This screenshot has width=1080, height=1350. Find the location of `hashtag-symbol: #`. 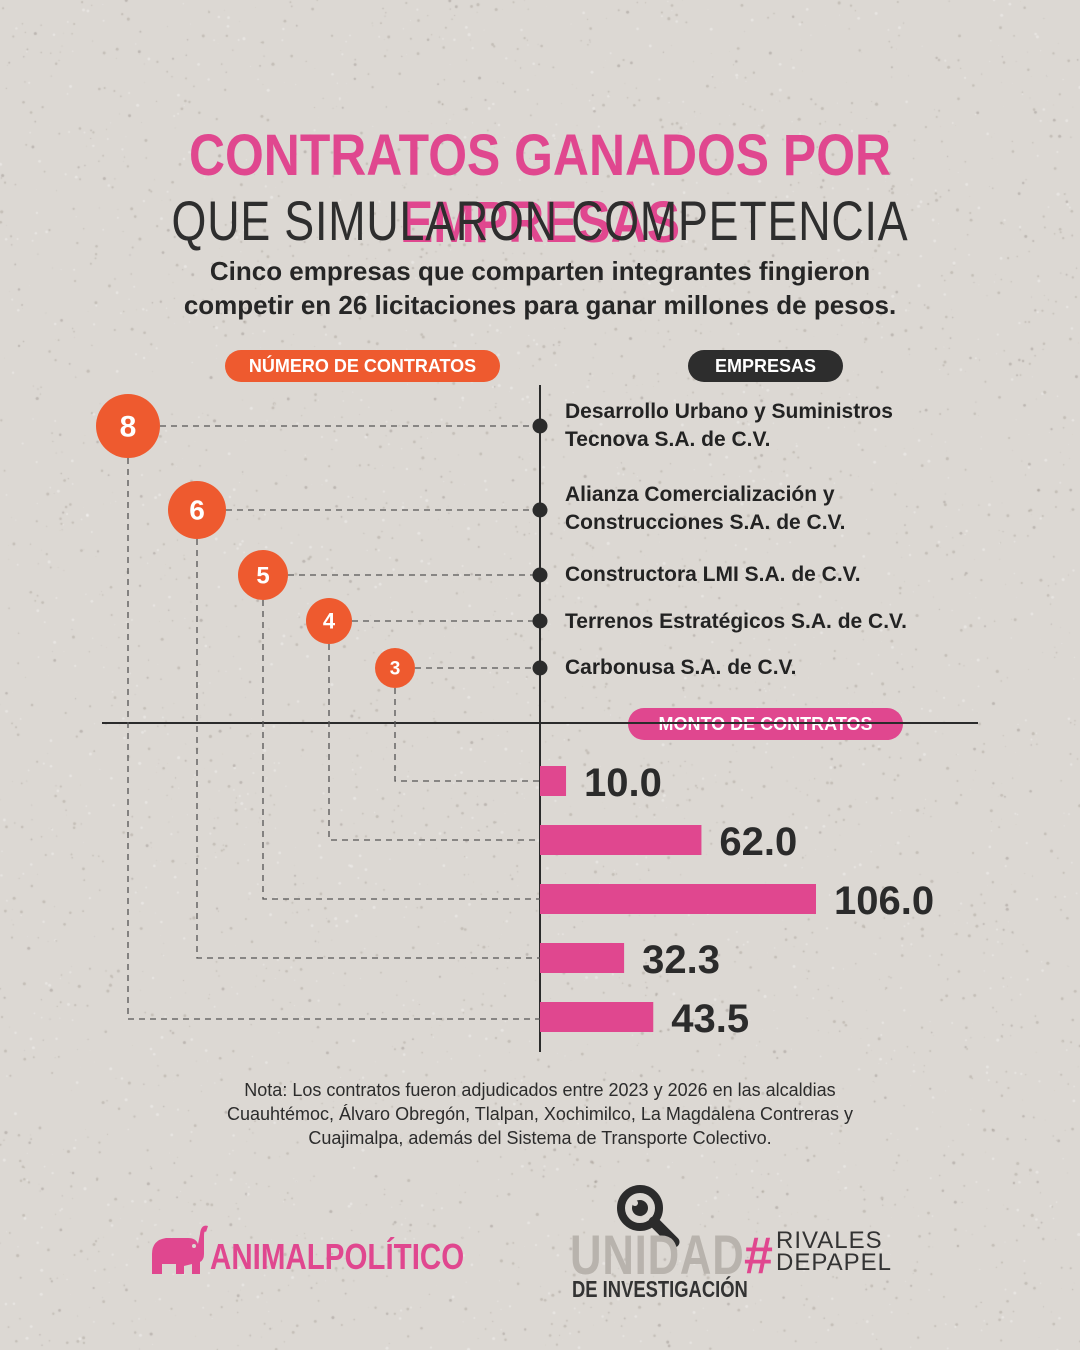

hashtag-symbol: # is located at coordinates (758, 1256).